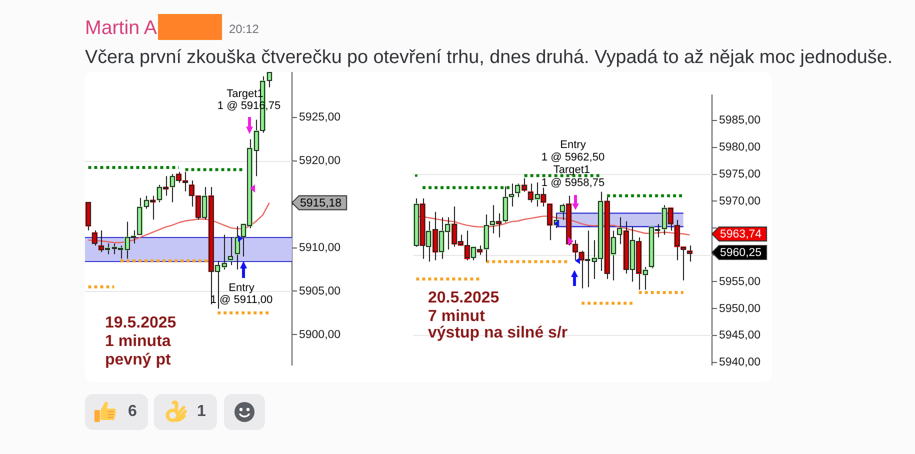 Image resolution: width=915 pixels, height=454 pixels. Describe the element at coordinates (140, 323) in the screenshot. I see `annotation: 19.5.2025` at that location.